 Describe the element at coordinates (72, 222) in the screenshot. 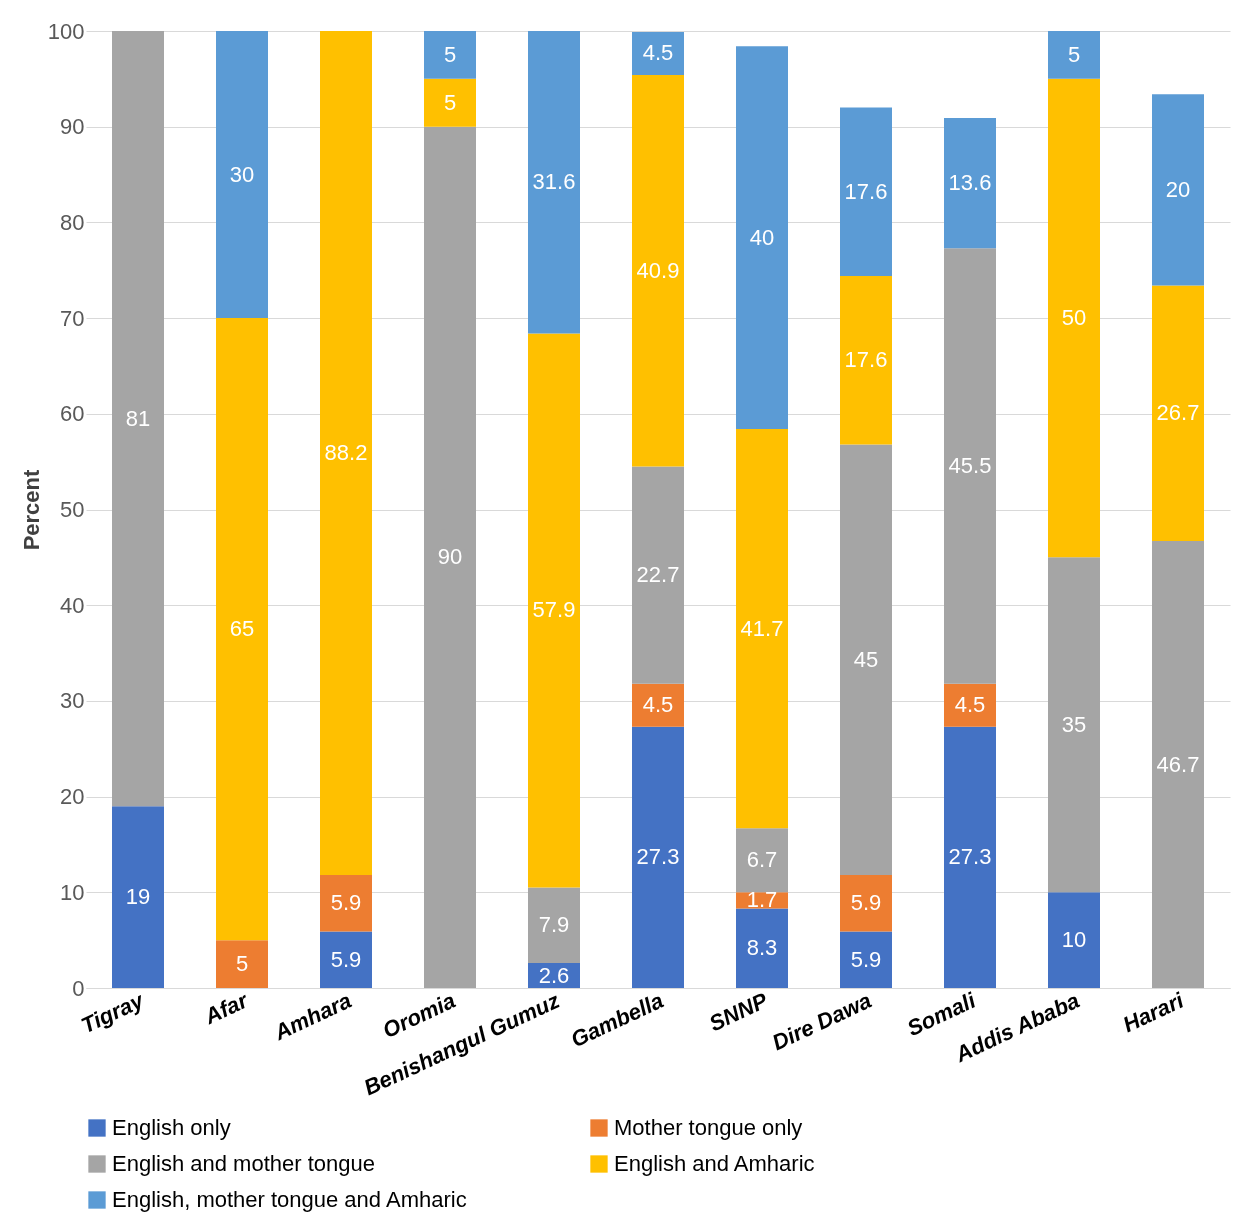

I see `y-tick-label: 80` at that location.